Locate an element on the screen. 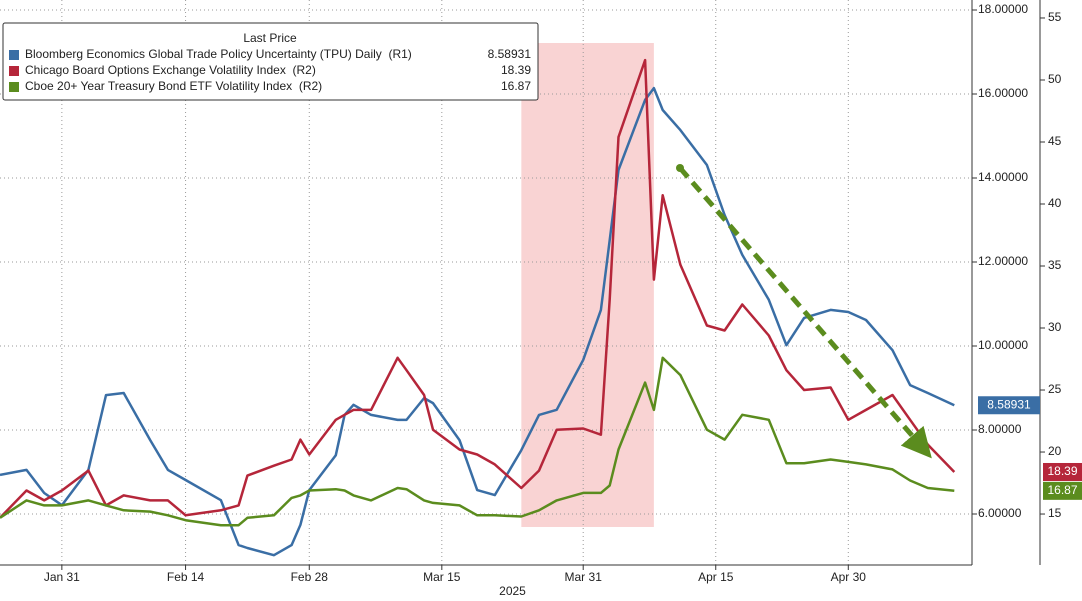 The height and width of the screenshot is (601, 1082). legend-title: Last Price is located at coordinates (270, 38).